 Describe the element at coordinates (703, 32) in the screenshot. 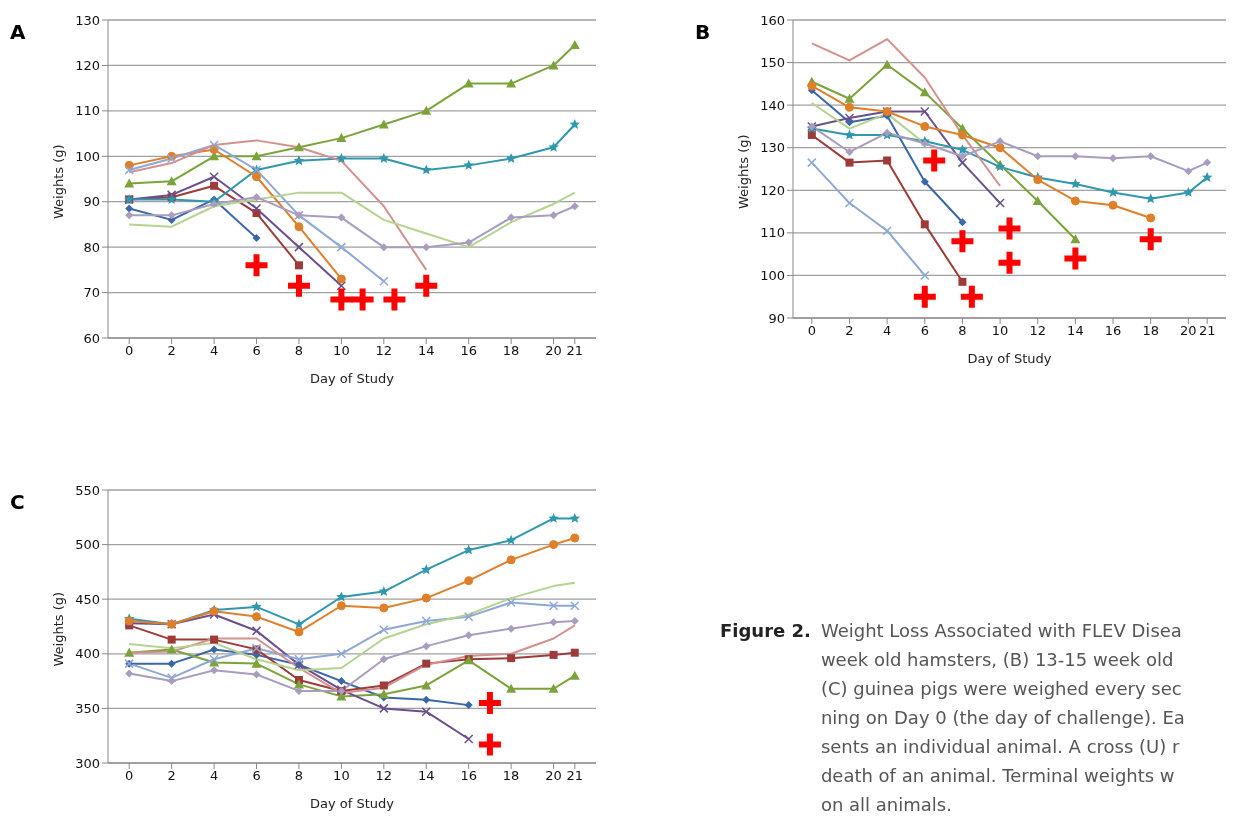

I see `chart-title: B` at that location.